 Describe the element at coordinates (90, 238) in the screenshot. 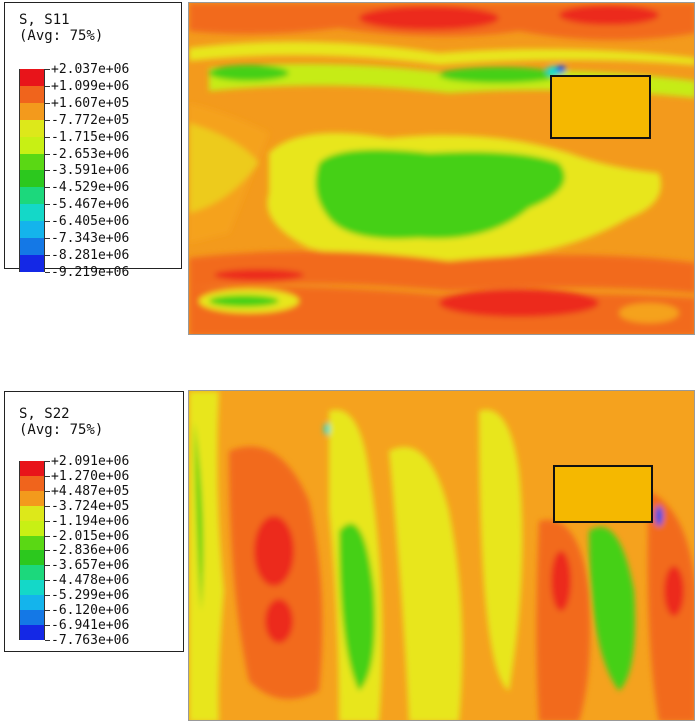

I see `legend-label: -7.343e+06` at that location.